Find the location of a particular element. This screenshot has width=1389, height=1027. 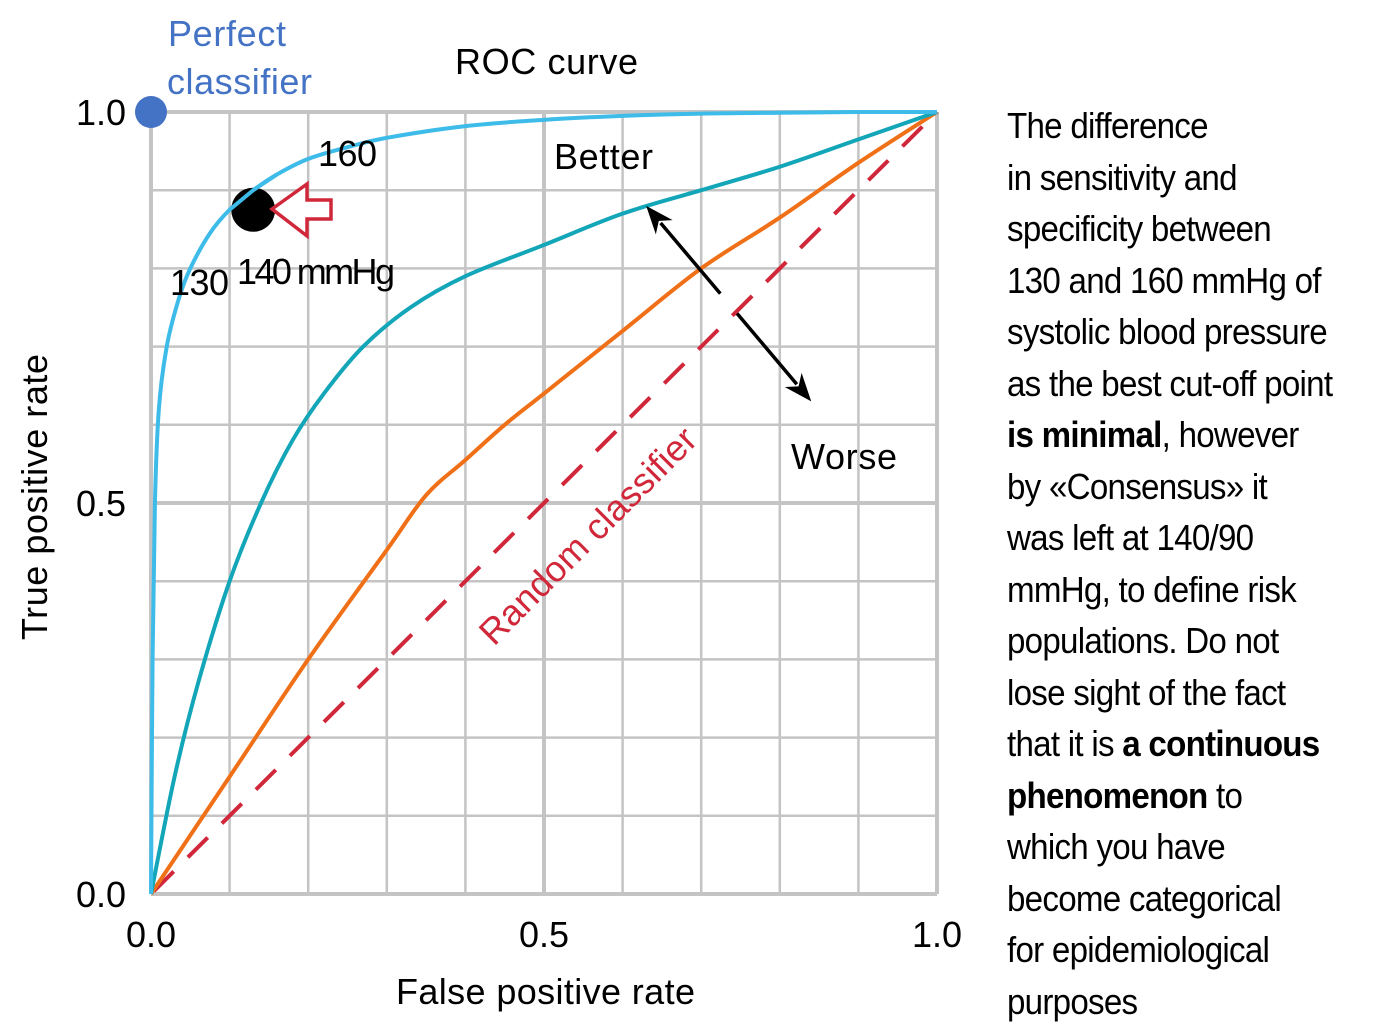

text-line: mmHg, to define risk is located at coordinates (1182, 590).